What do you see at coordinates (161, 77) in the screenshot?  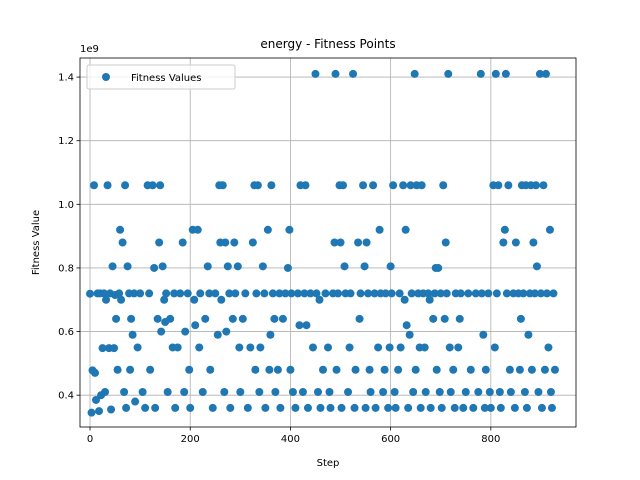 I see `legend-box` at bounding box center [161, 77].